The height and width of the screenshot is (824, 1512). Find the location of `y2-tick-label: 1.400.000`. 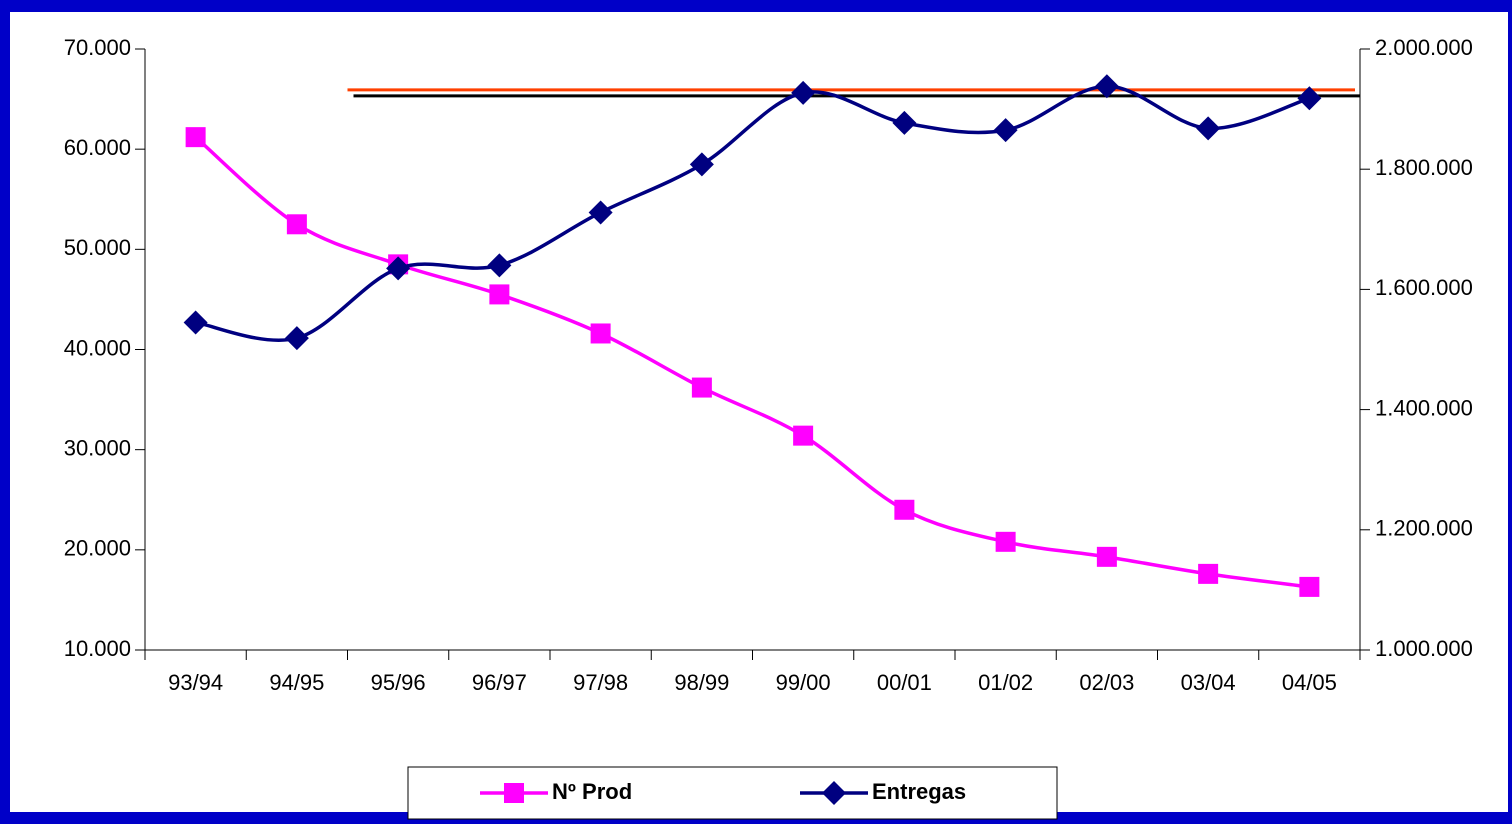

y2-tick-label: 1.400.000 is located at coordinates (1424, 407).